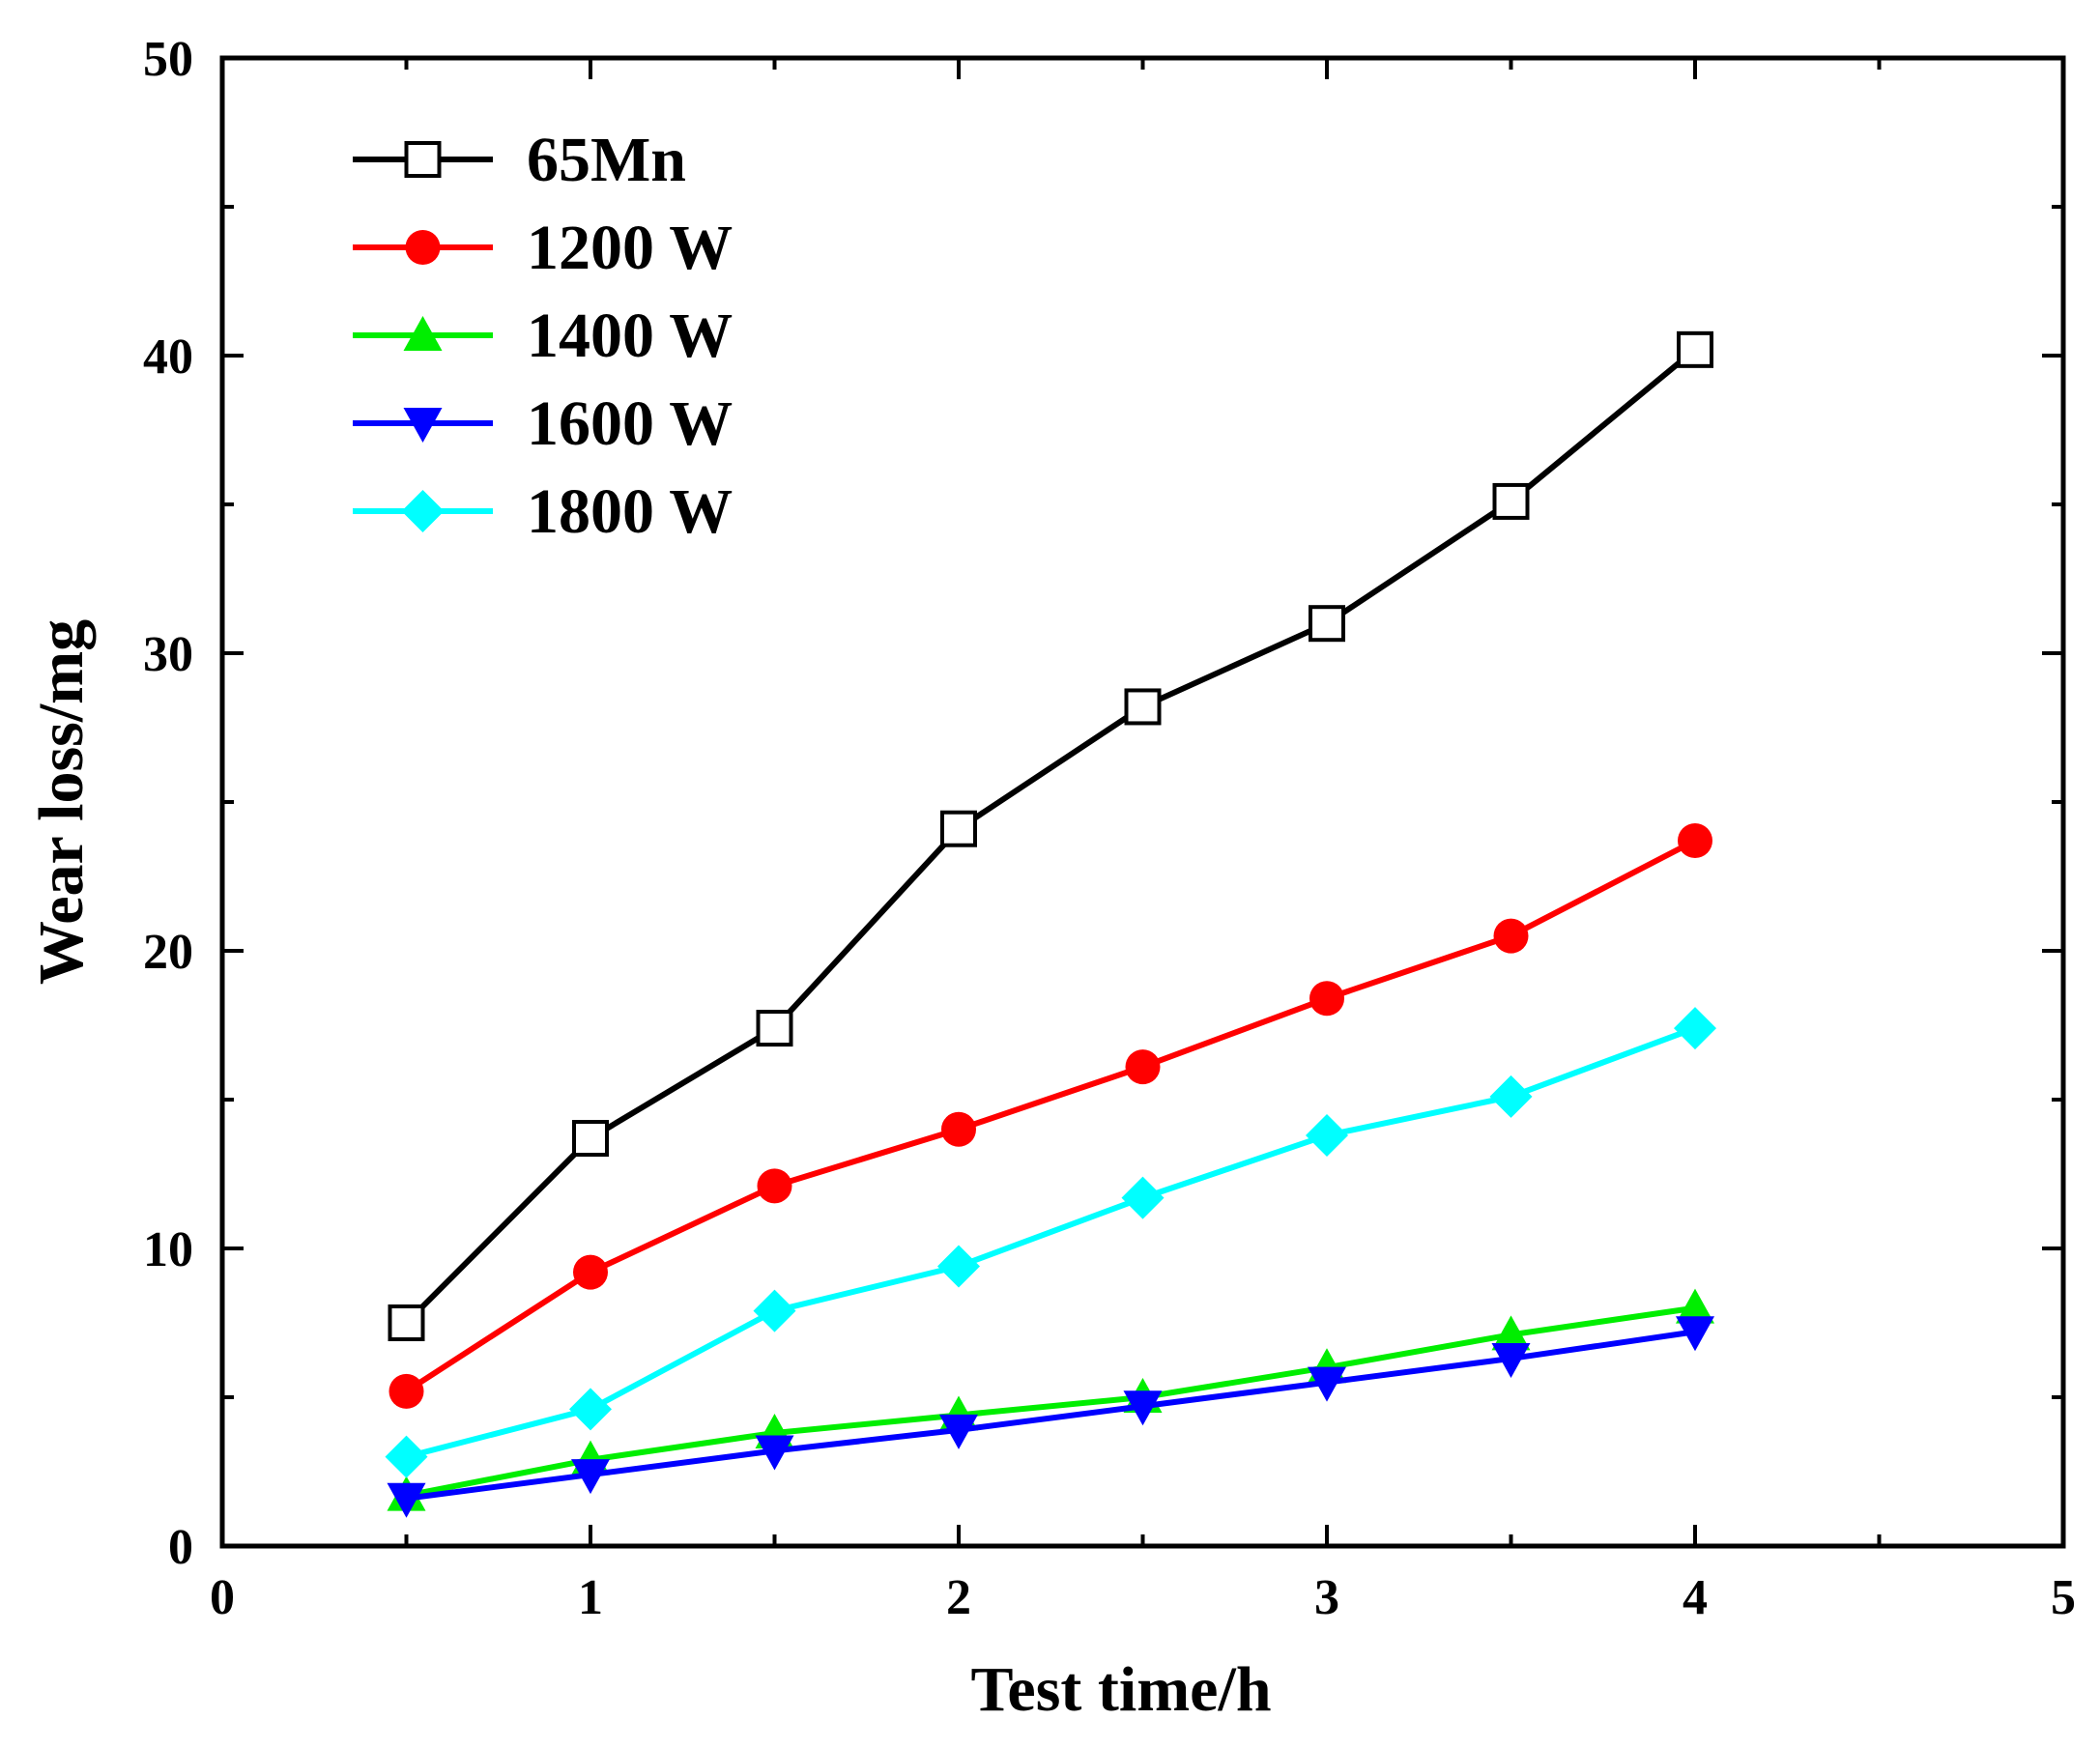 The height and width of the screenshot is (1748, 2100). Describe the element at coordinates (1695, 1597) in the screenshot. I see `x-tick-label: 4` at that location.